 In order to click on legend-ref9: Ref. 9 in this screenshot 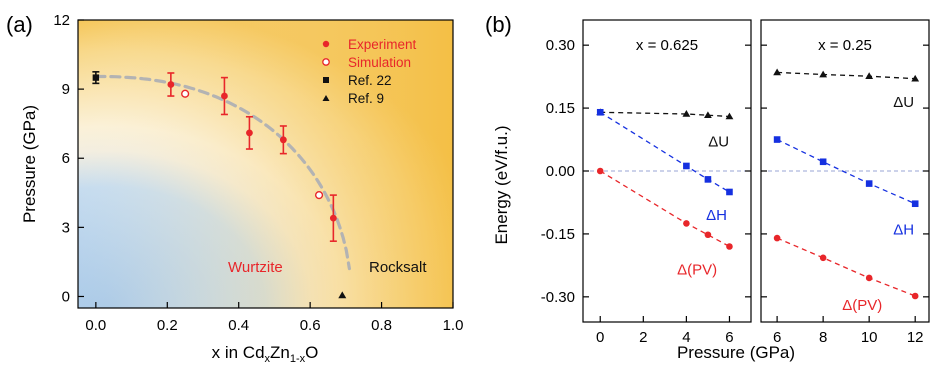, I will do `click(366, 98)`.